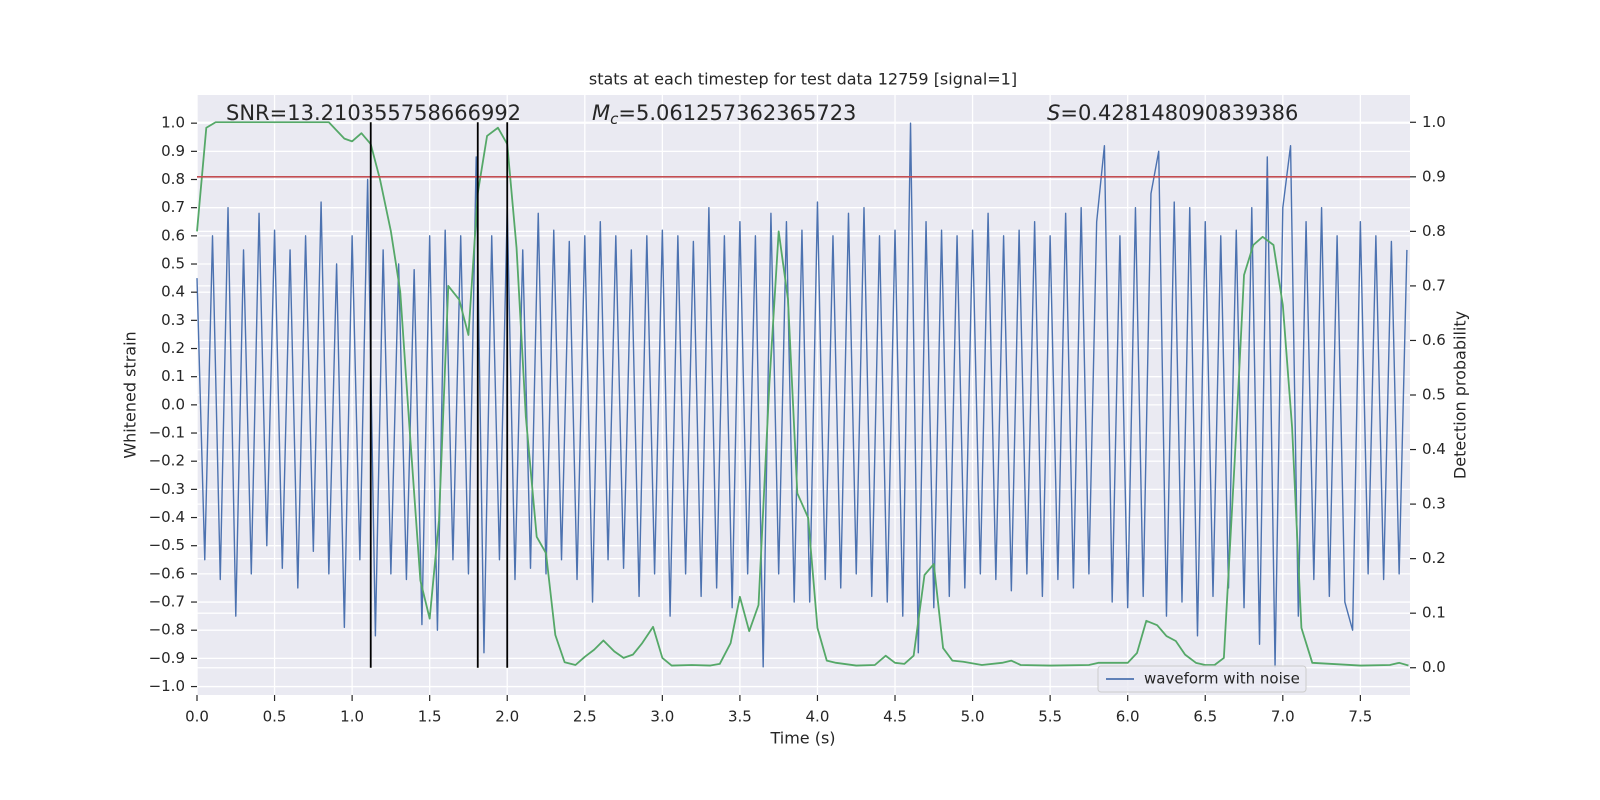 Image resolution: width=1600 pixels, height=800 pixels. What do you see at coordinates (275, 717) in the screenshot?
I see `x-tick-label: 0.5` at bounding box center [275, 717].